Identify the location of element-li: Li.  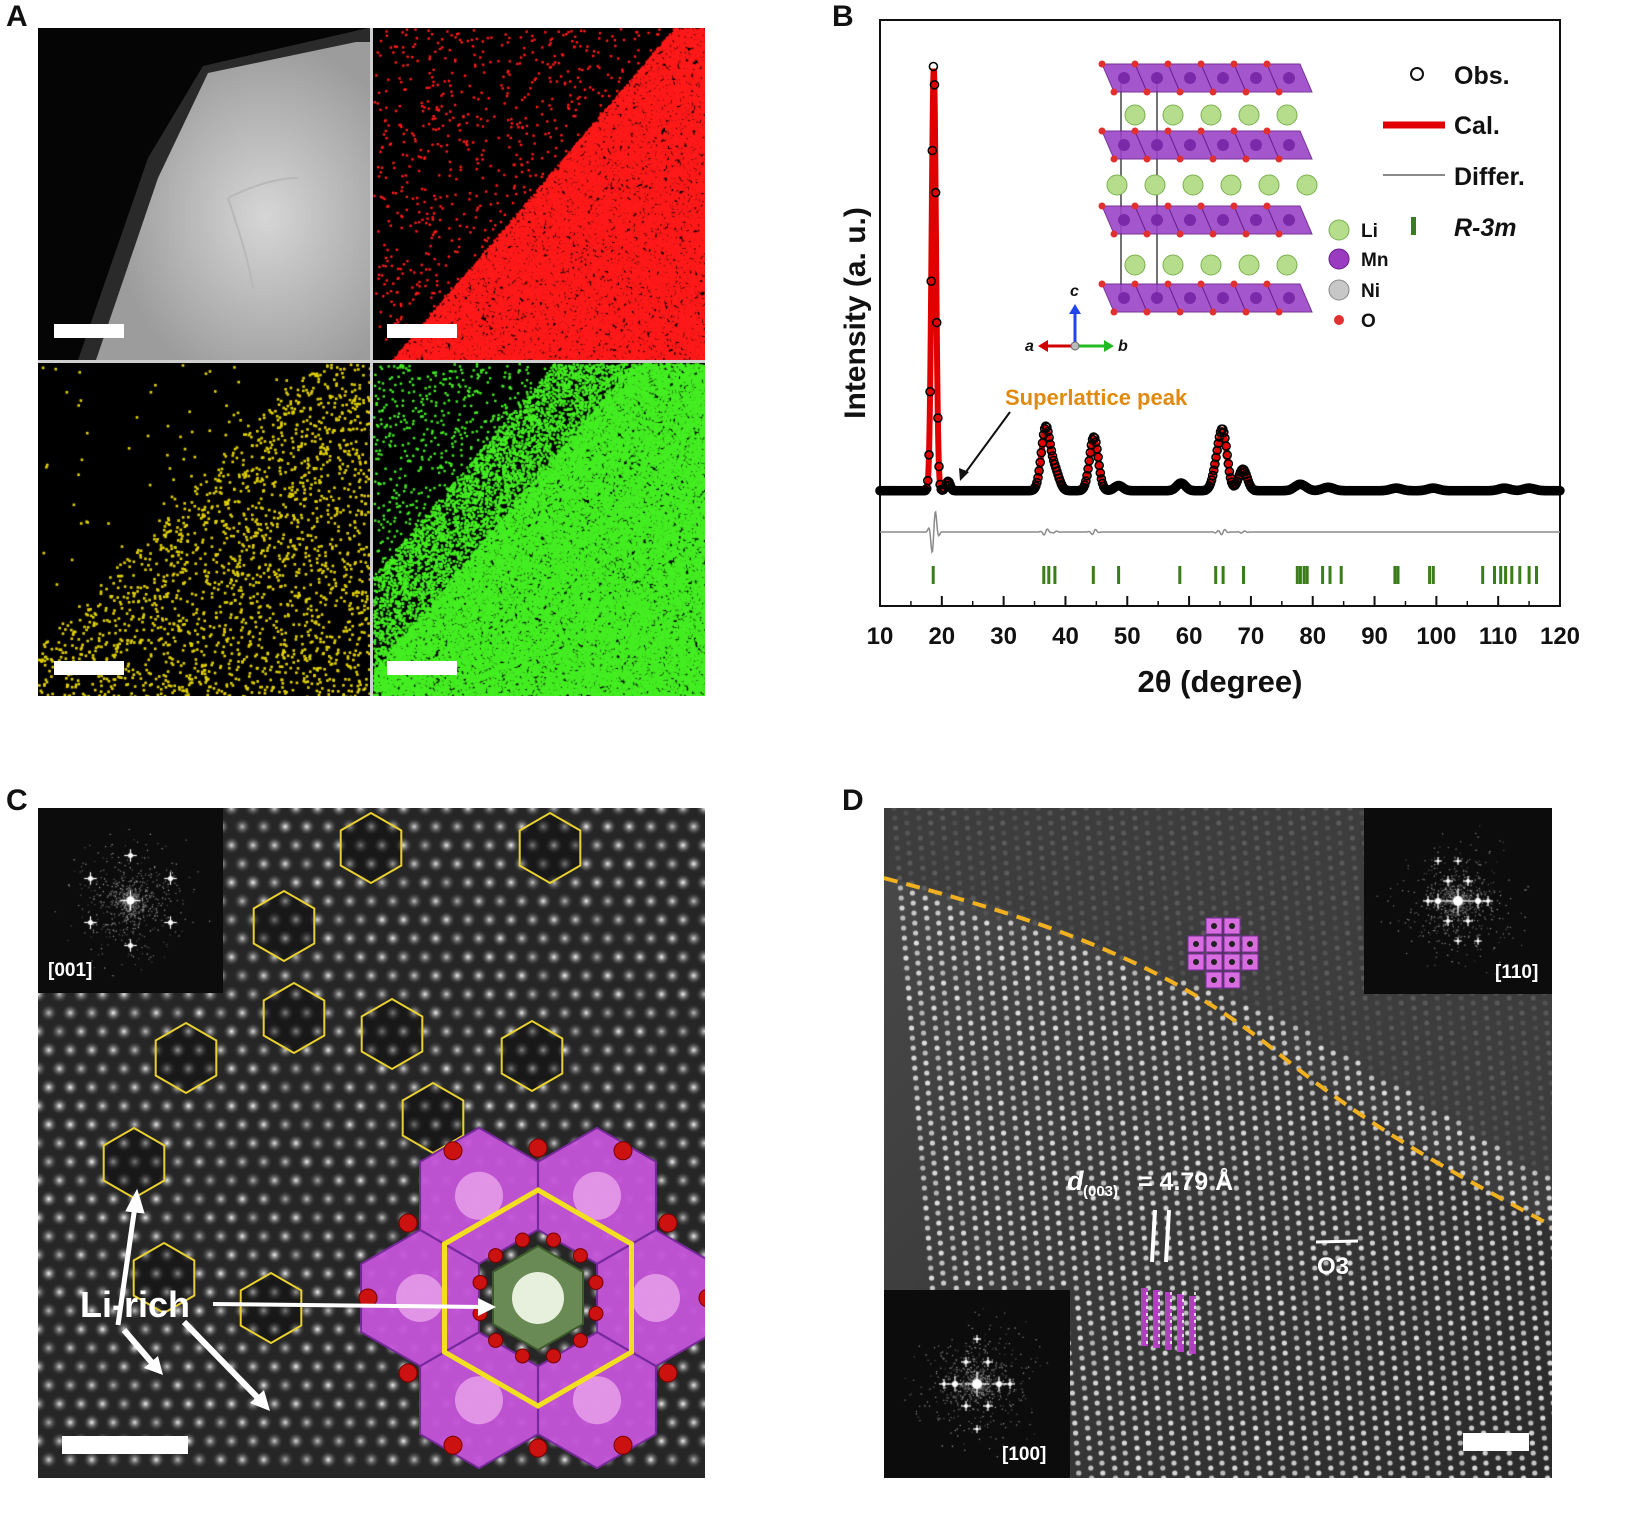
(1369, 231).